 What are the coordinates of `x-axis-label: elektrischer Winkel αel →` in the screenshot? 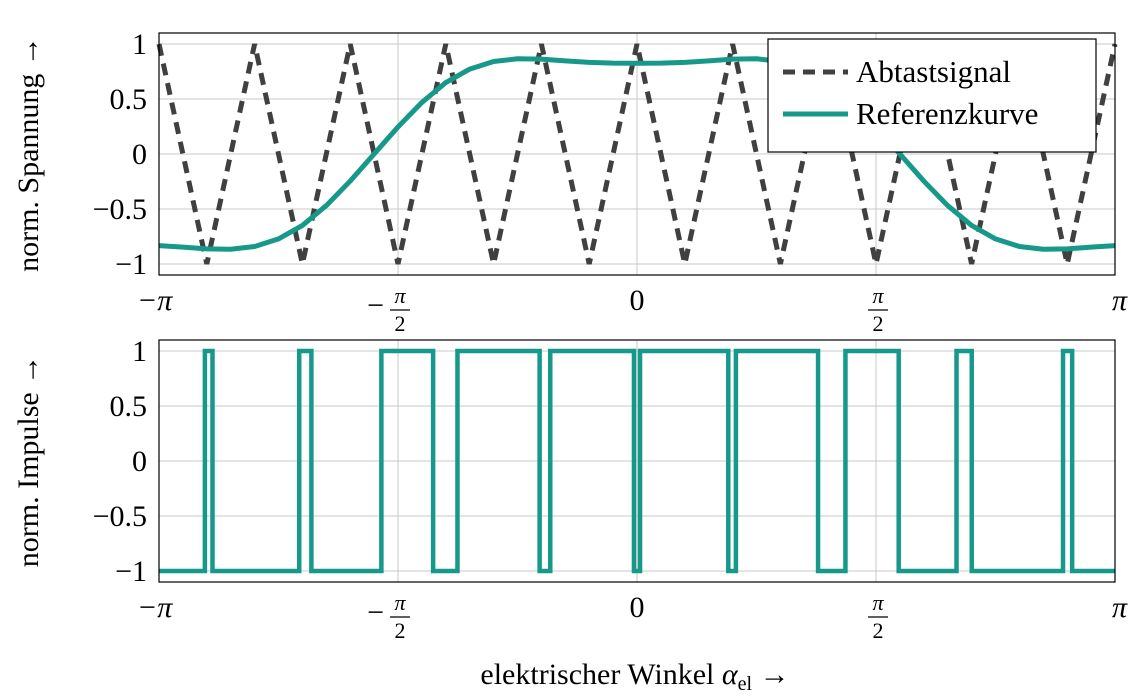 It's located at (634, 676).